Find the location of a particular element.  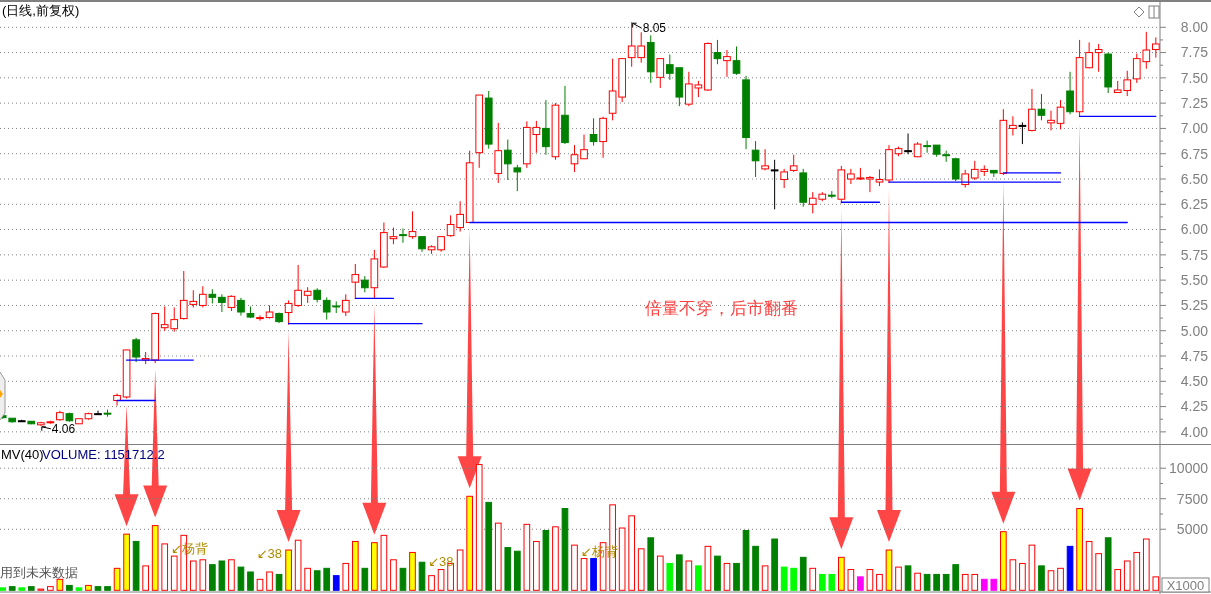

y-axis-title: X1000 is located at coordinates (1185, 585).